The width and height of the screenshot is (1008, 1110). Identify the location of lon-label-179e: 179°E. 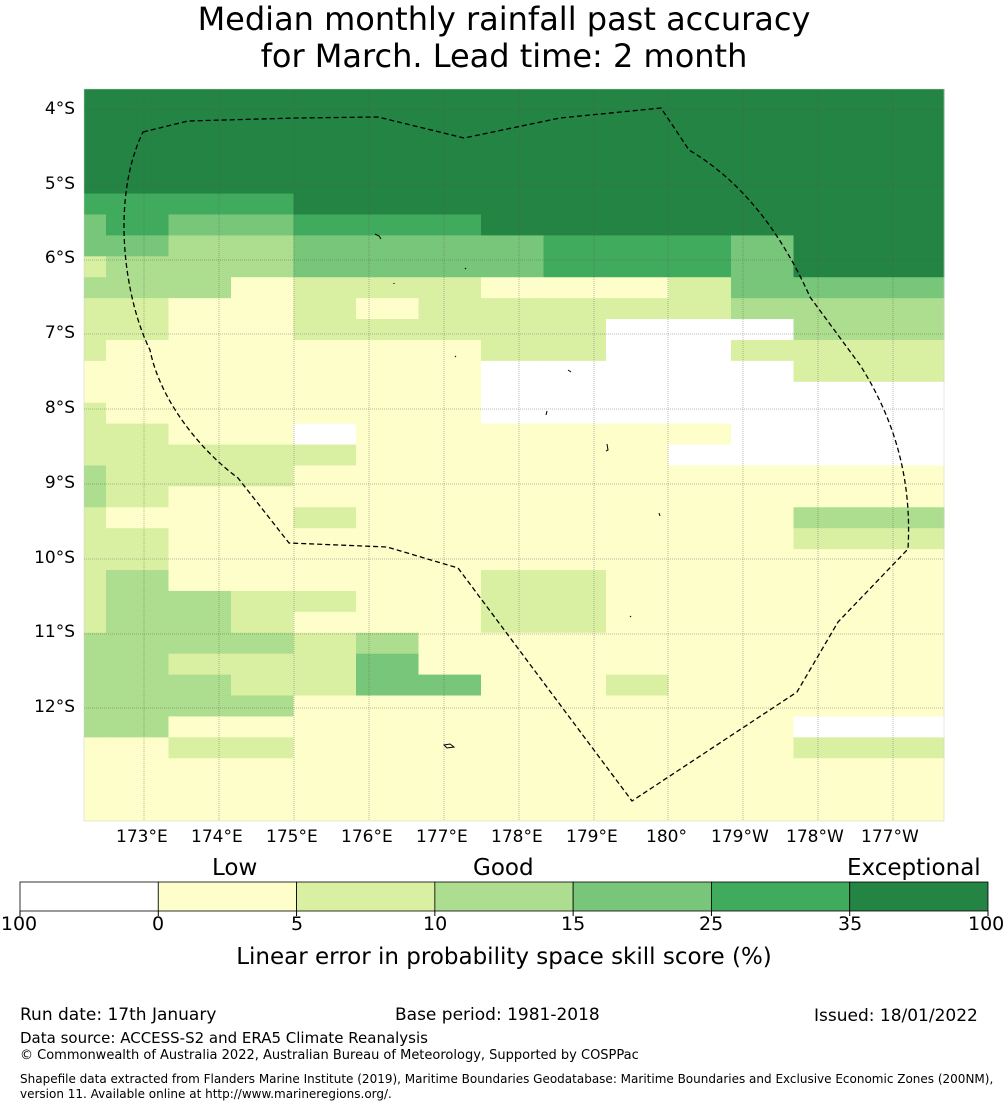
(592, 837).